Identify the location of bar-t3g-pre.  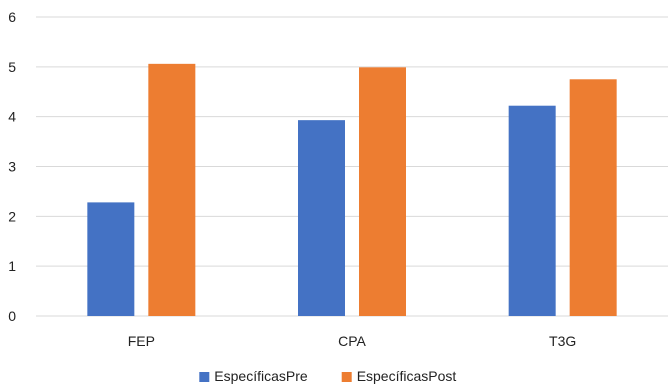
(532, 210).